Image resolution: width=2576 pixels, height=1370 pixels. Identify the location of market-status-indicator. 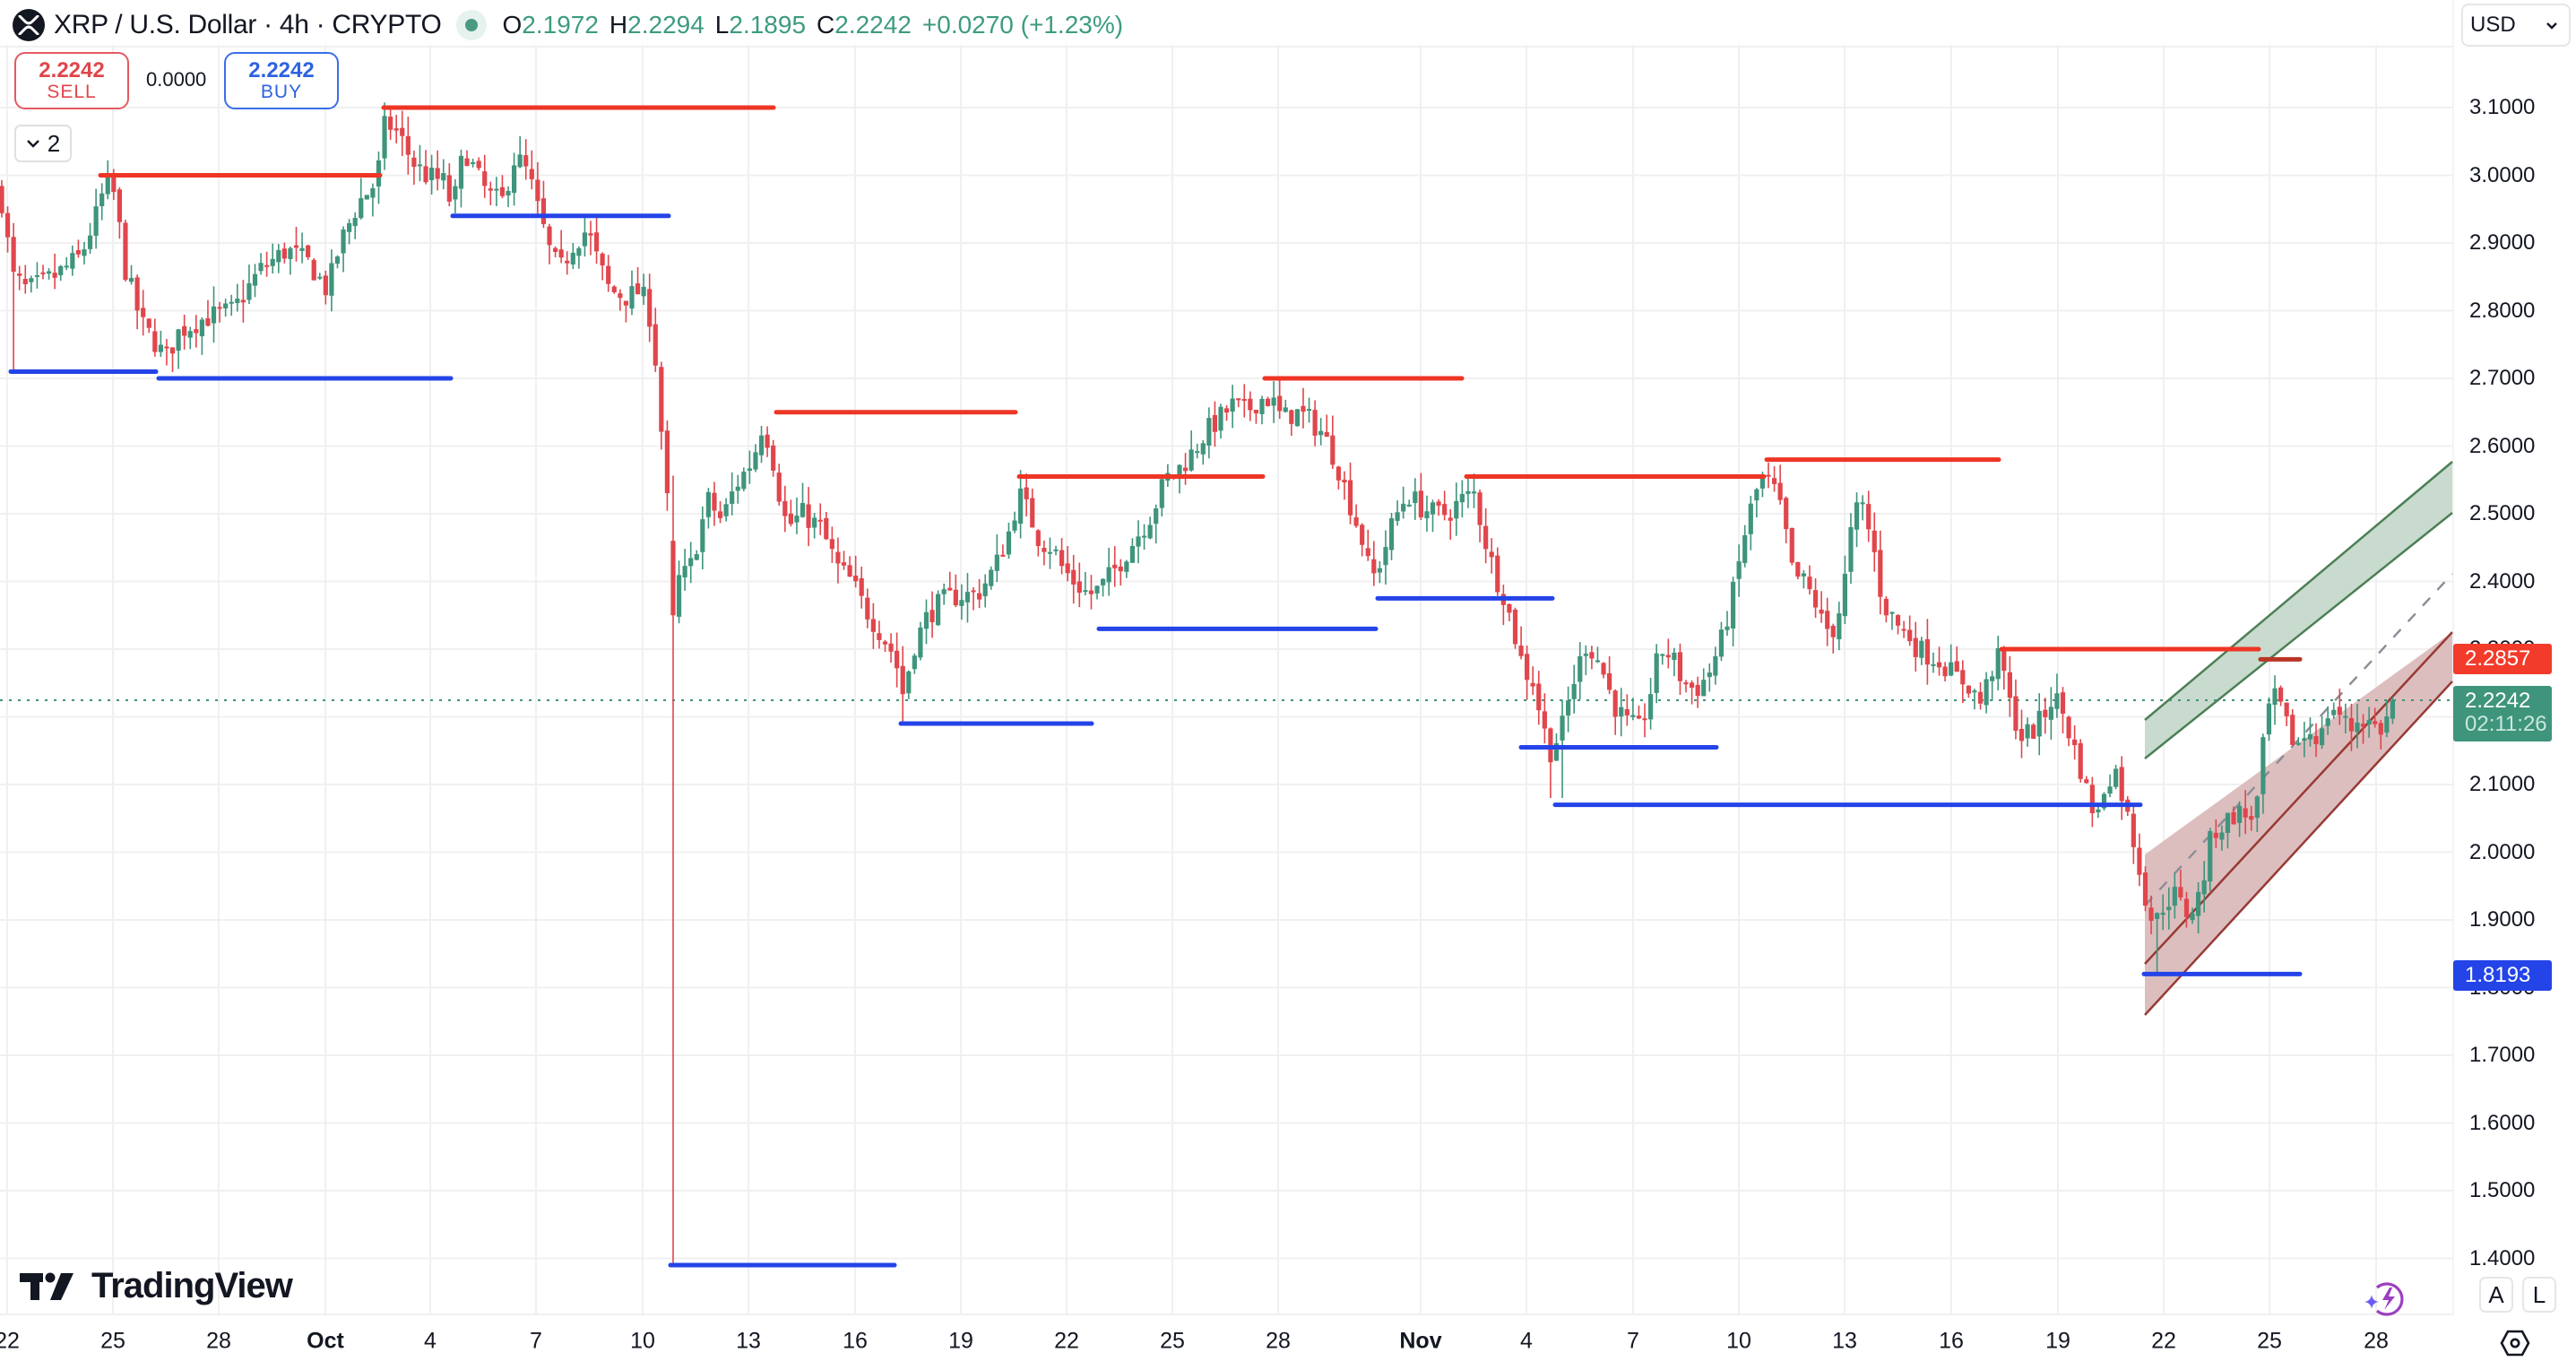
(471, 25).